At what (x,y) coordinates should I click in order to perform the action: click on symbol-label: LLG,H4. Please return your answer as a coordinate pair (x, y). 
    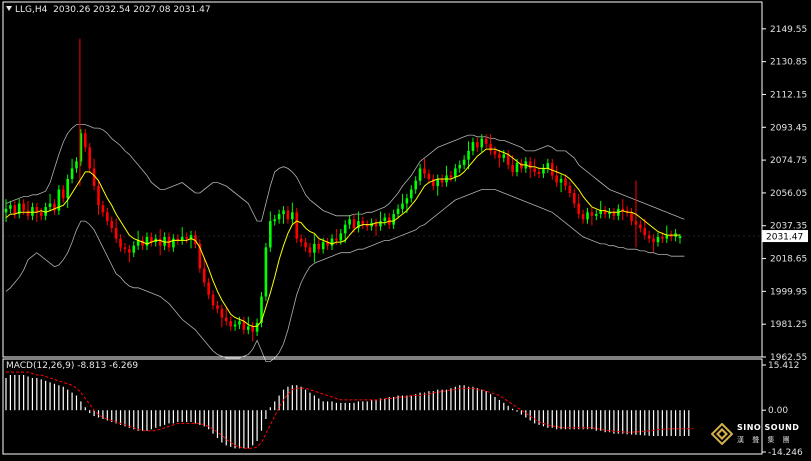
    Looking at the image, I should click on (31, 10).